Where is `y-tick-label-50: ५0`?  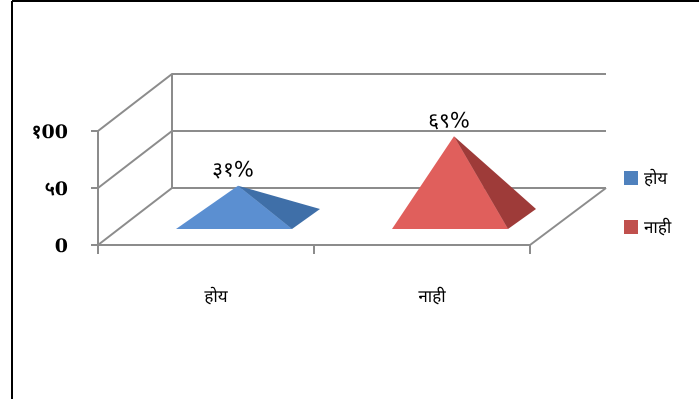
y-tick-label-50: ५0 is located at coordinates (56, 189).